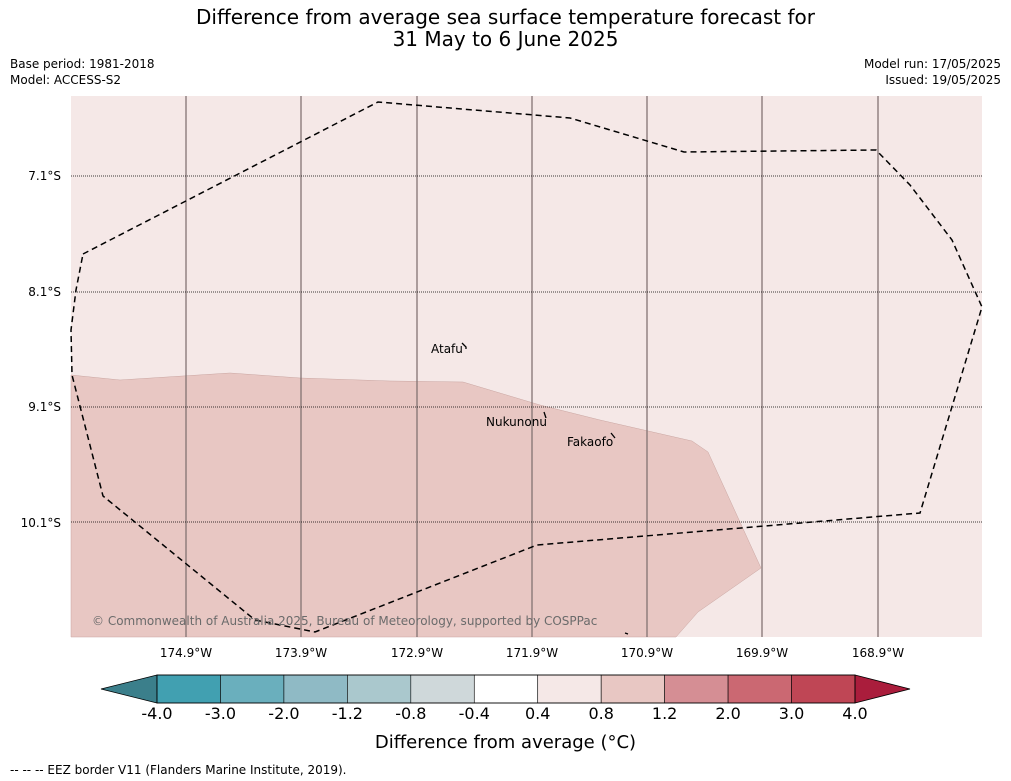 This screenshot has height=781, width=1011. Describe the element at coordinates (791, 713) in the screenshot. I see `colorbar-tick-label: 3.0` at that location.